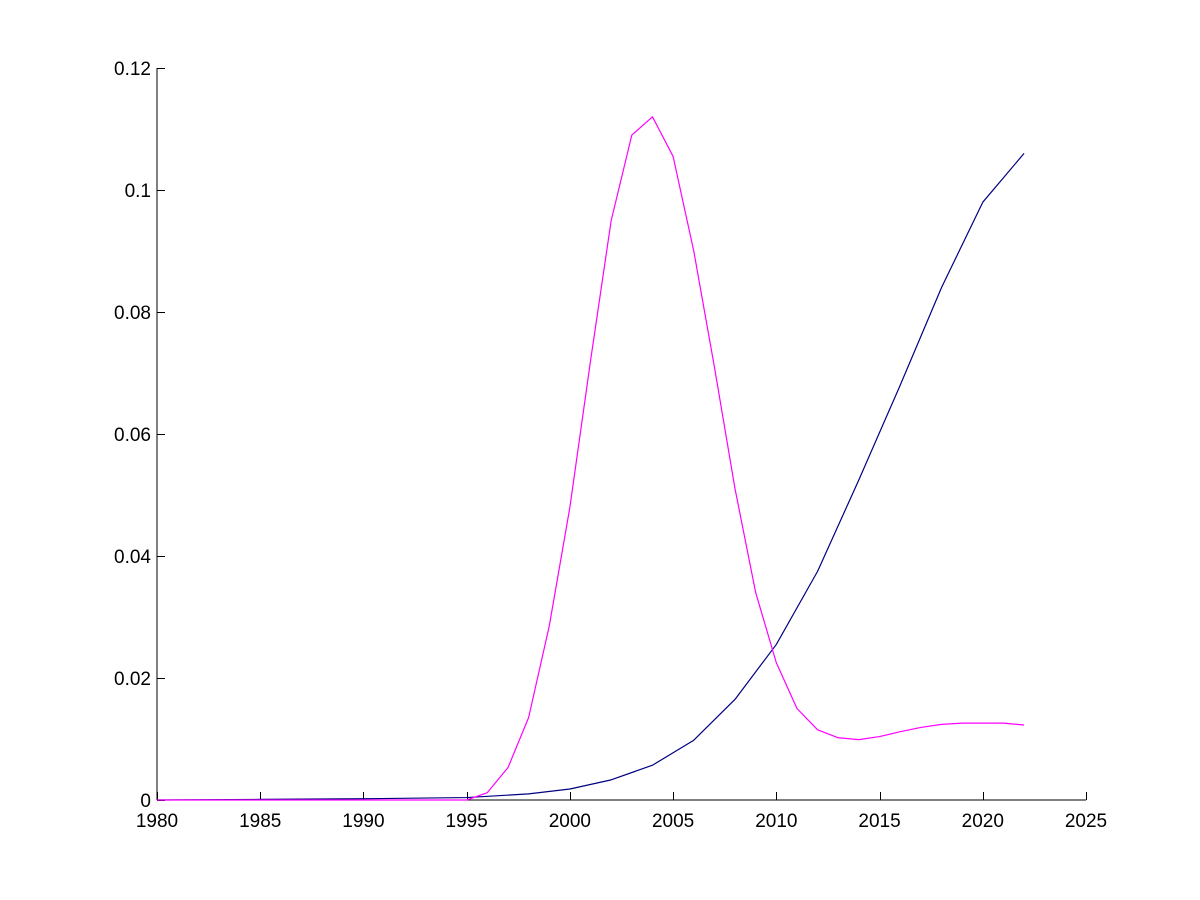 The height and width of the screenshot is (900, 1200). Describe the element at coordinates (132, 557) in the screenshot. I see `y-tick-label: 0.04` at that location.